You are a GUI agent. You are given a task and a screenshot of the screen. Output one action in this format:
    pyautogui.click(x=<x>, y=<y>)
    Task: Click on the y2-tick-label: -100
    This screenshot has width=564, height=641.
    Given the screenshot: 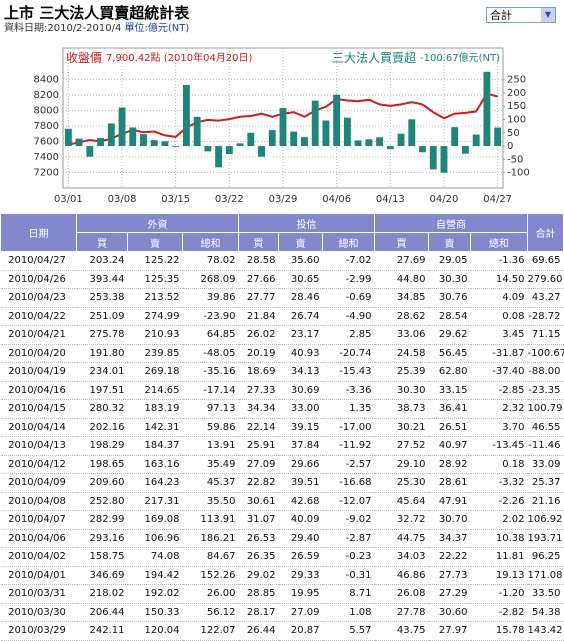 What is the action you would take?
    pyautogui.click(x=518, y=173)
    